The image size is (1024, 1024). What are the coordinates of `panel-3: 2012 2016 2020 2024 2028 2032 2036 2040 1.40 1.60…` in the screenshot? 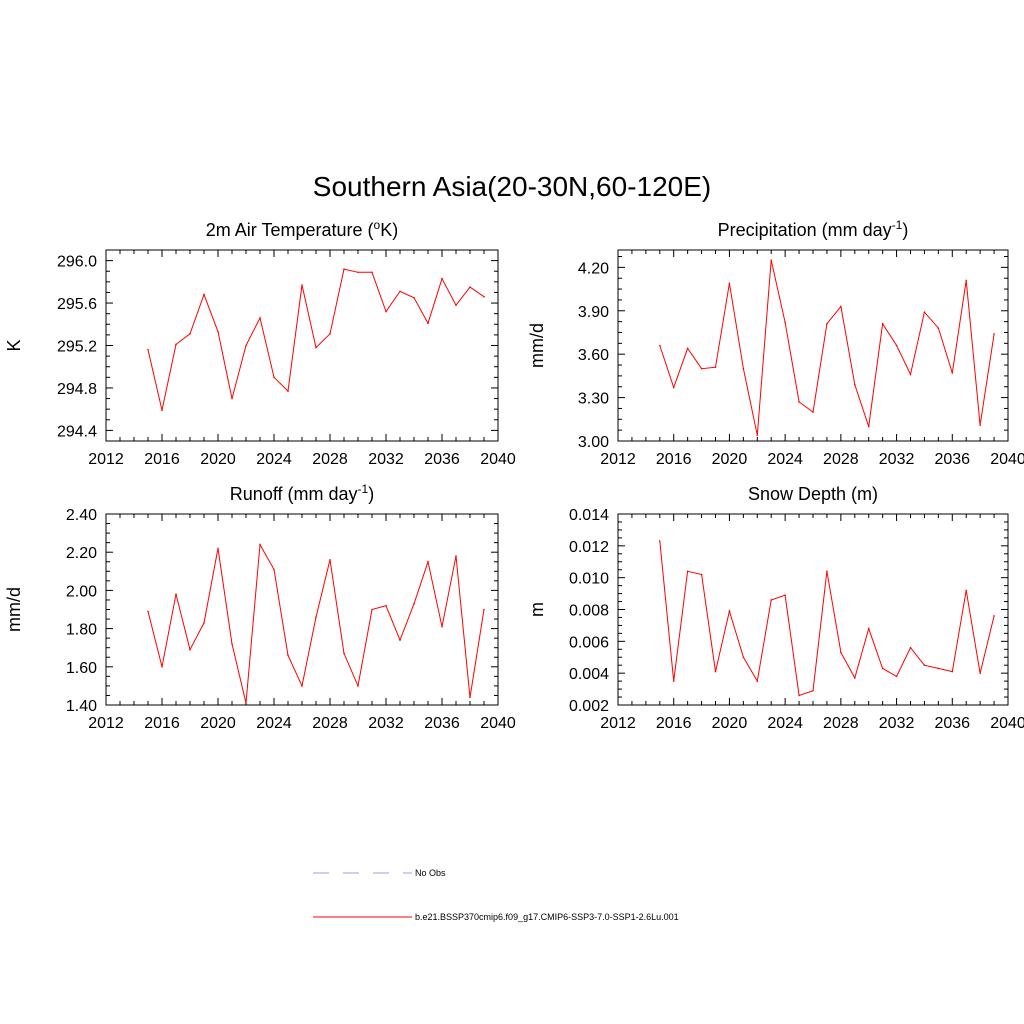 It's located at (260, 607).